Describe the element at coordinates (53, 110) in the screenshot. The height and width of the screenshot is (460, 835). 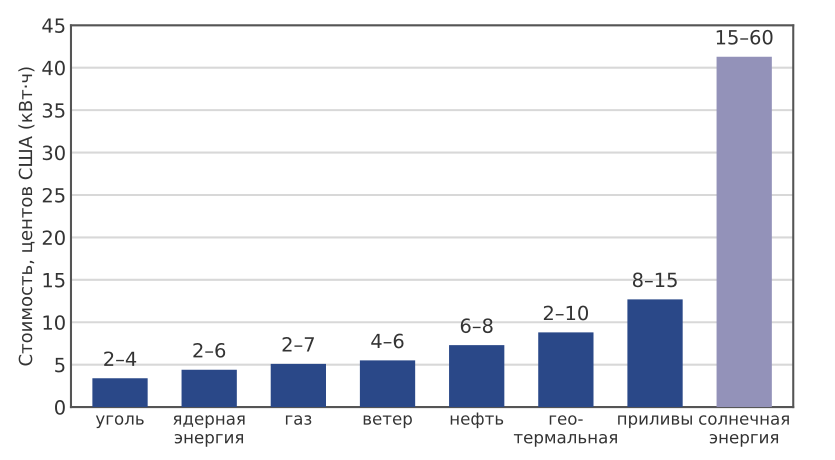
I see `y-tick-label: 35` at that location.